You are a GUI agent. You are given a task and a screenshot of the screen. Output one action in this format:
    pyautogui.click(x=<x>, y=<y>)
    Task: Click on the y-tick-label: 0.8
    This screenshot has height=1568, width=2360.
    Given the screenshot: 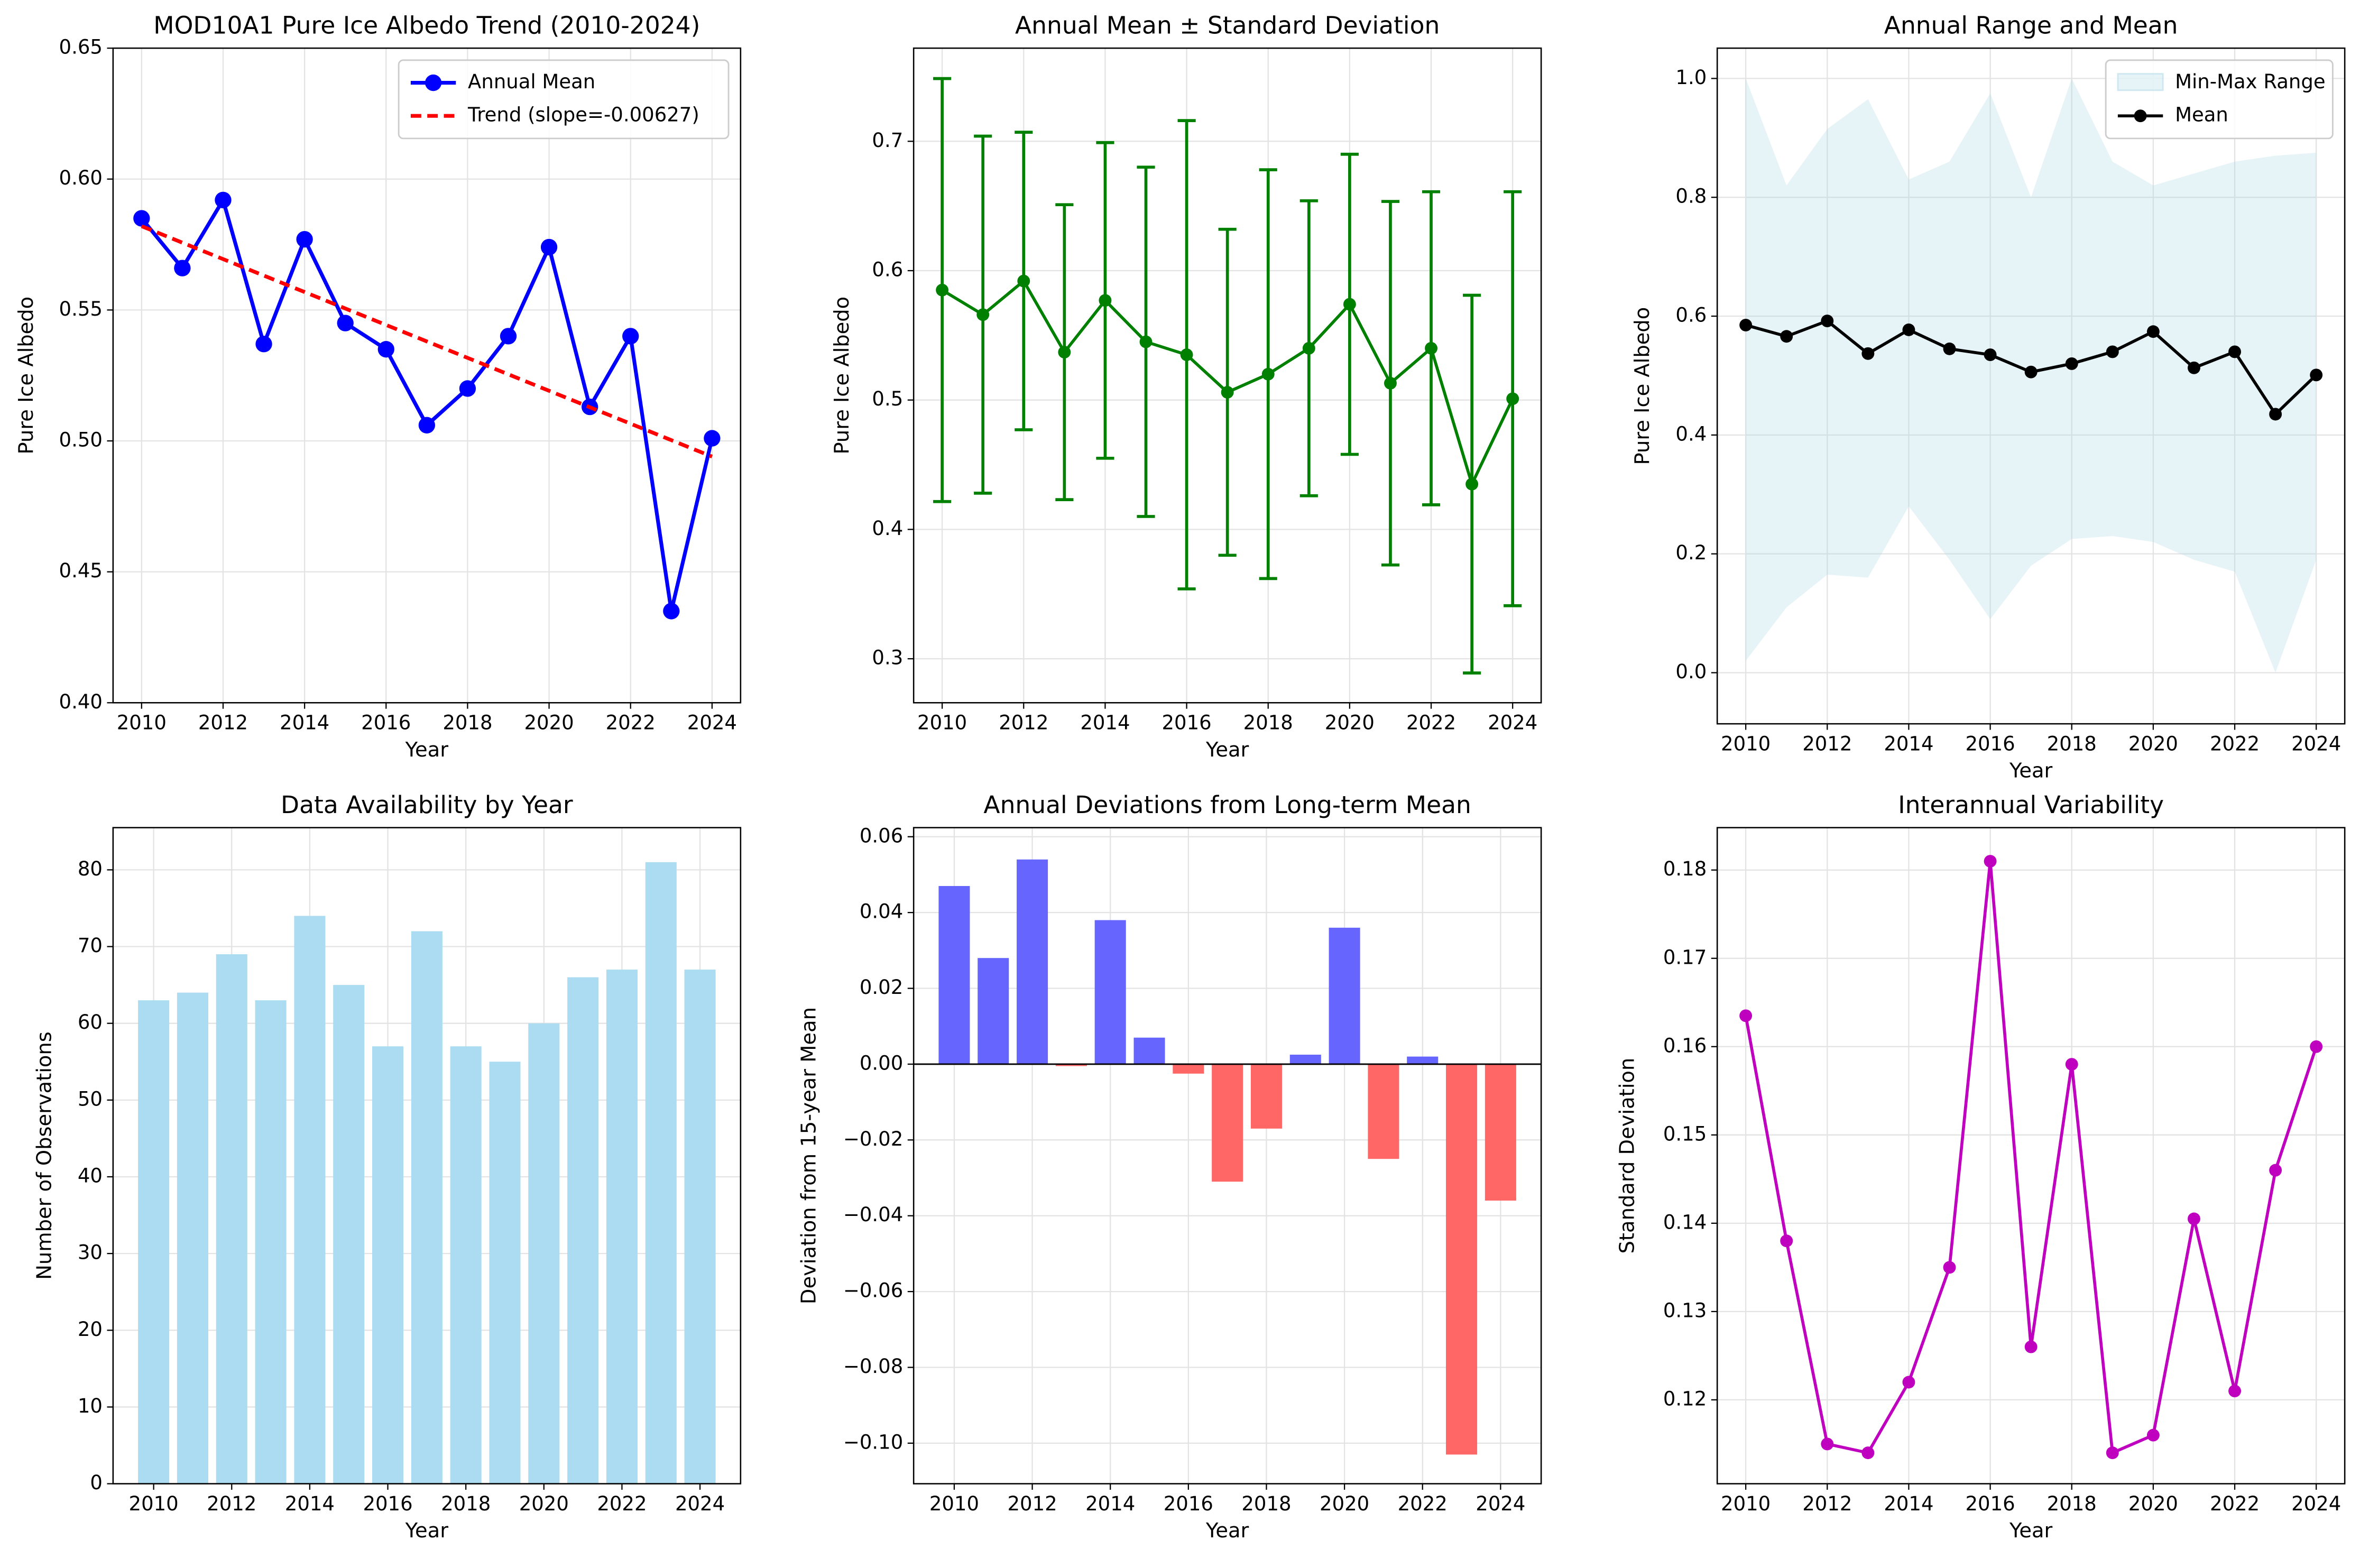 What is the action you would take?
    pyautogui.click(x=1691, y=196)
    